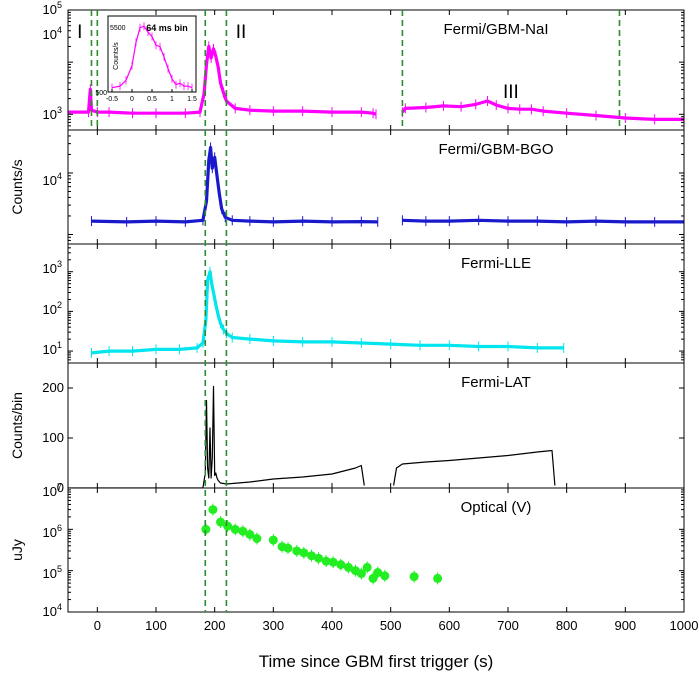 The height and width of the screenshot is (682, 699). Describe the element at coordinates (625, 625) in the screenshot. I see `x-tick-label: 900` at that location.